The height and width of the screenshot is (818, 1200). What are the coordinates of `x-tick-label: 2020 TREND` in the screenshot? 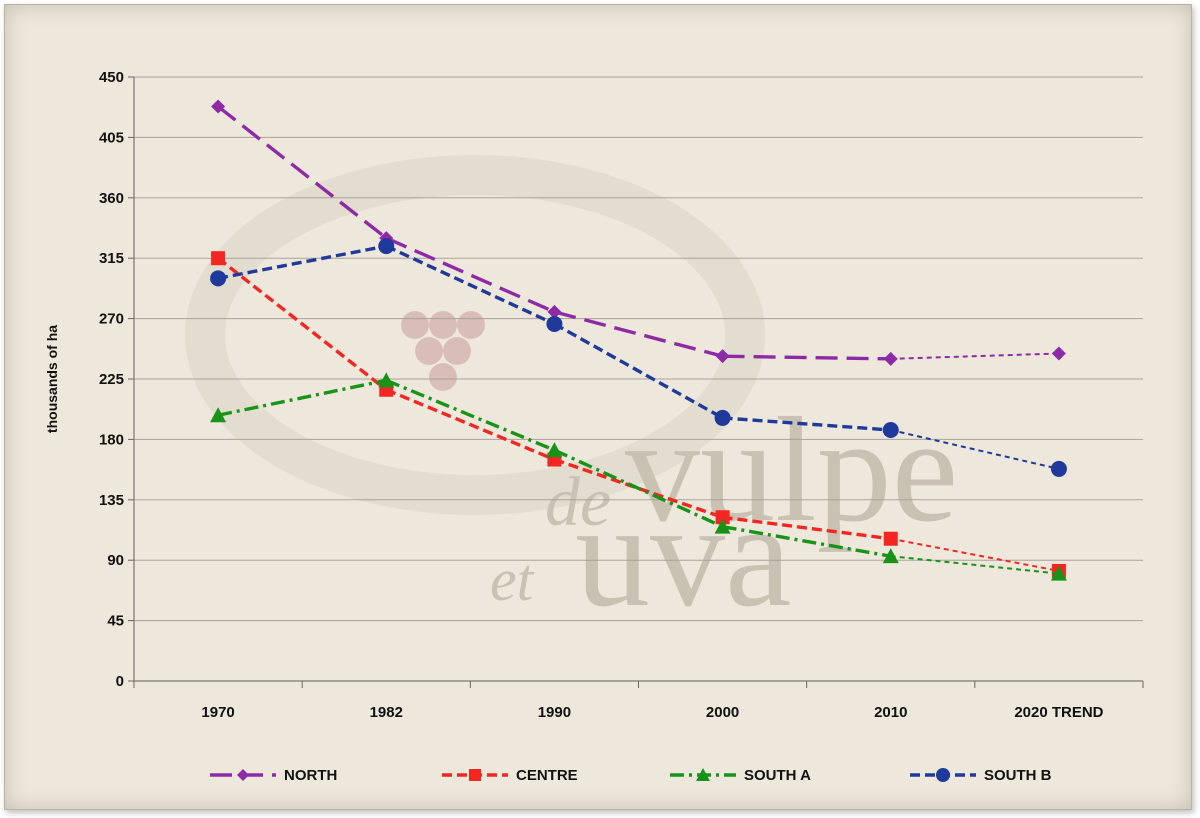 It's located at (1058, 712).